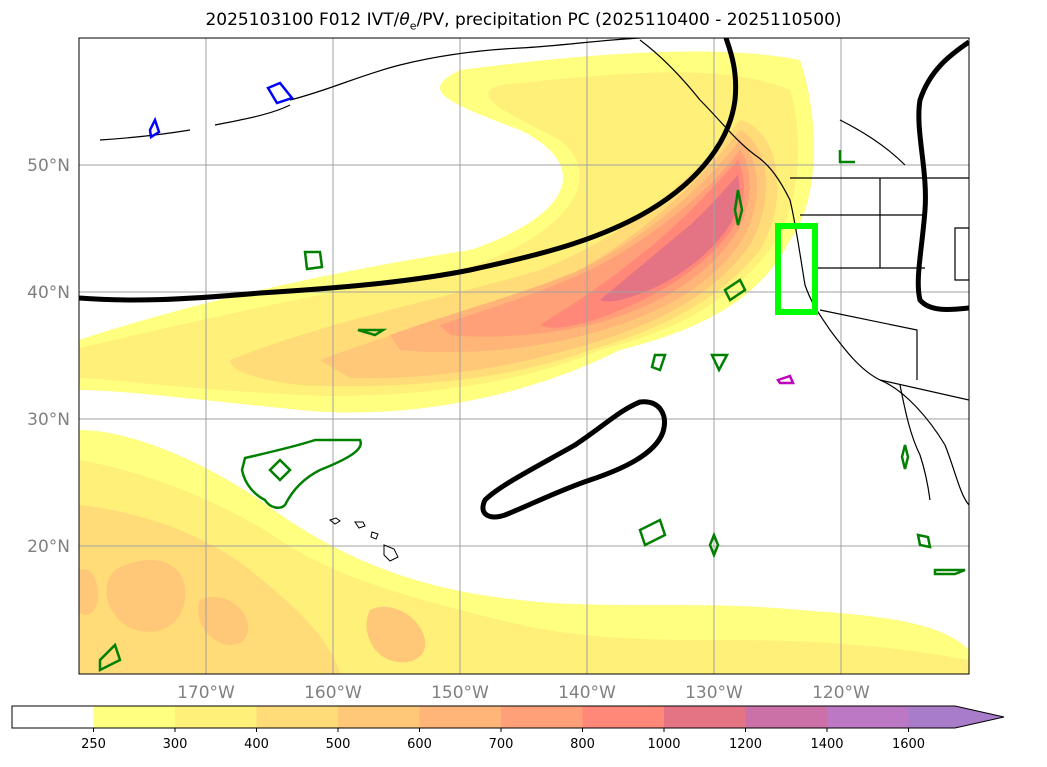 The width and height of the screenshot is (1047, 767). Describe the element at coordinates (48, 420) in the screenshot. I see `lat-label: 30°N` at that location.